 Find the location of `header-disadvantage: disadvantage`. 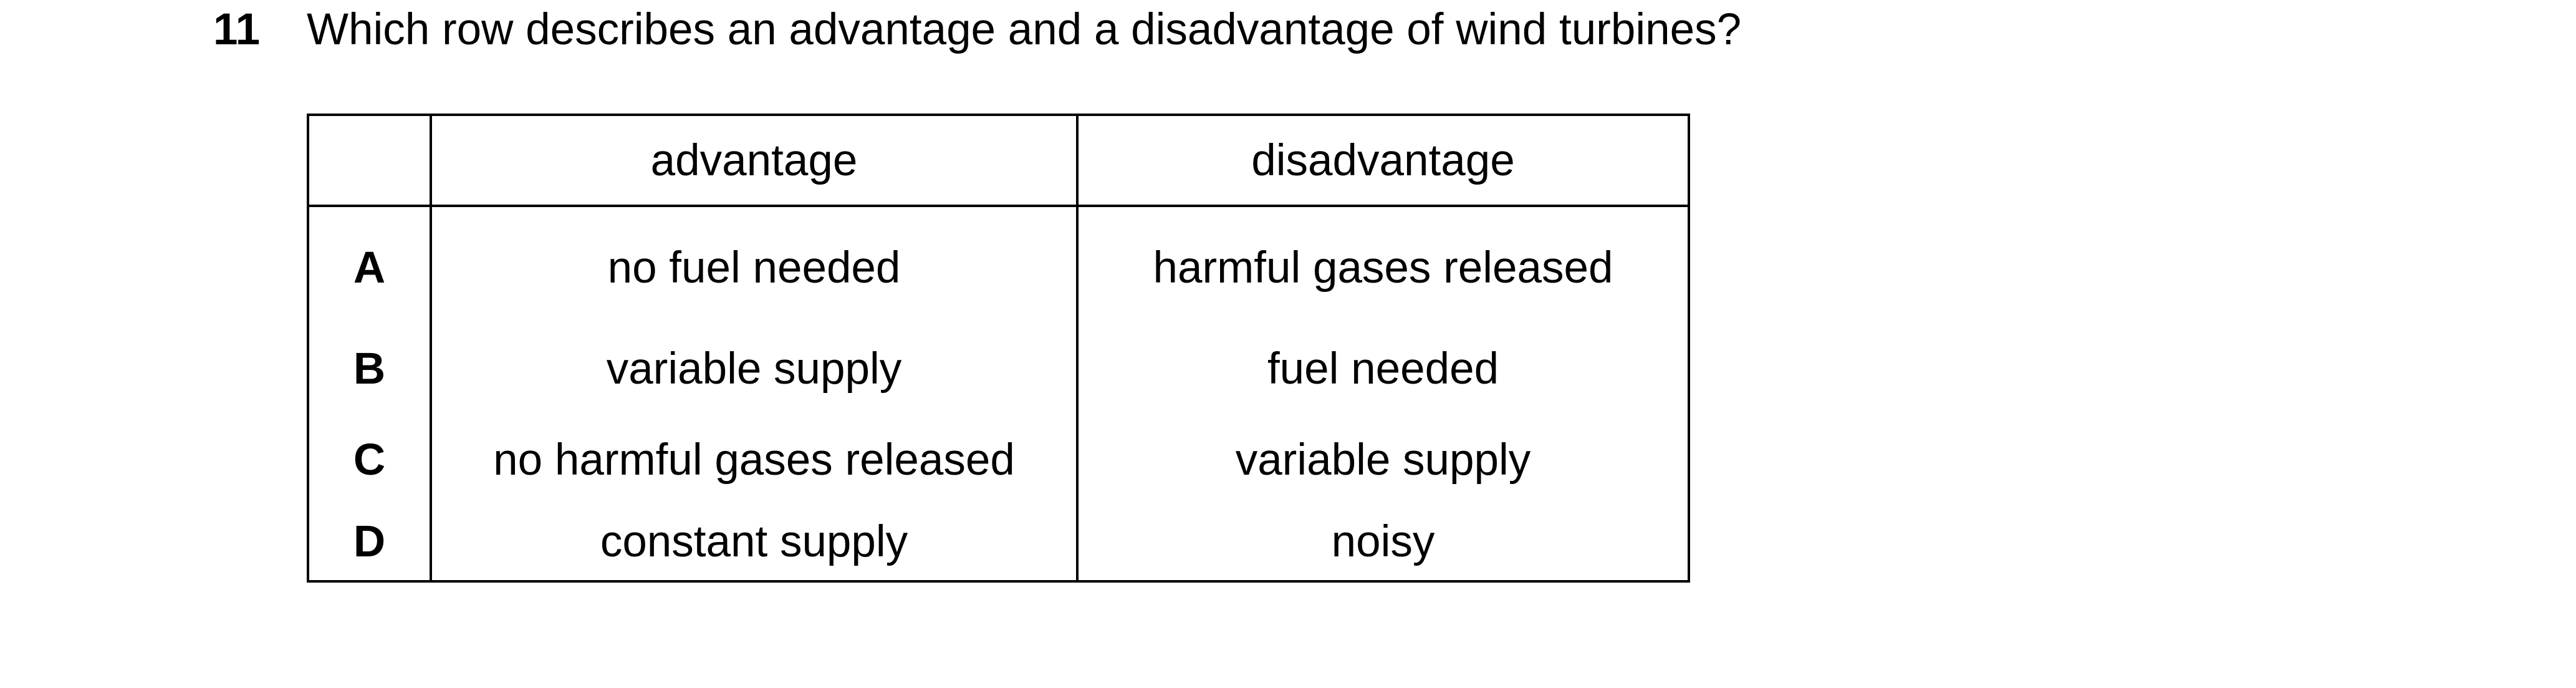

header-disadvantage: disadvantage is located at coordinates (1383, 161).